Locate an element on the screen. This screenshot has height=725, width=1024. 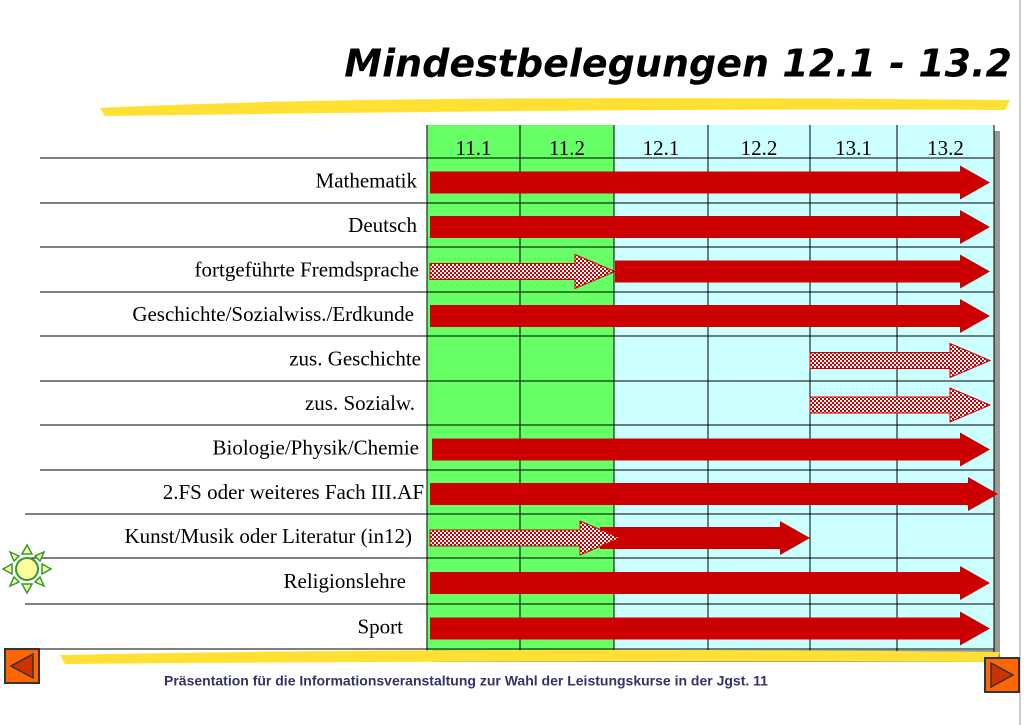
row-label: Kunst/Musik oder Literatur (in12) is located at coordinates (268, 536).